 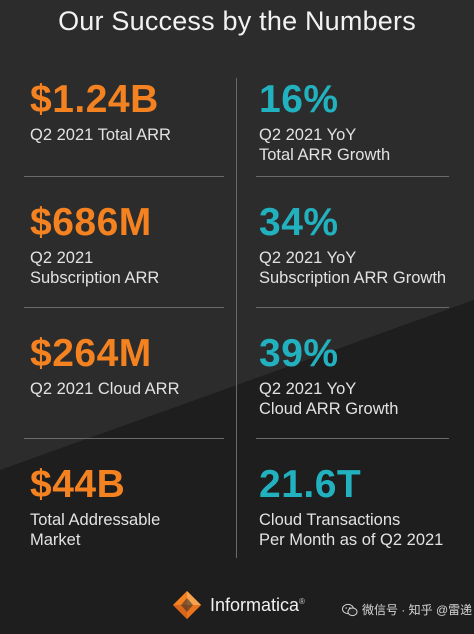 I want to click on page-title: Our Success by the Numbers, so click(x=237, y=21).